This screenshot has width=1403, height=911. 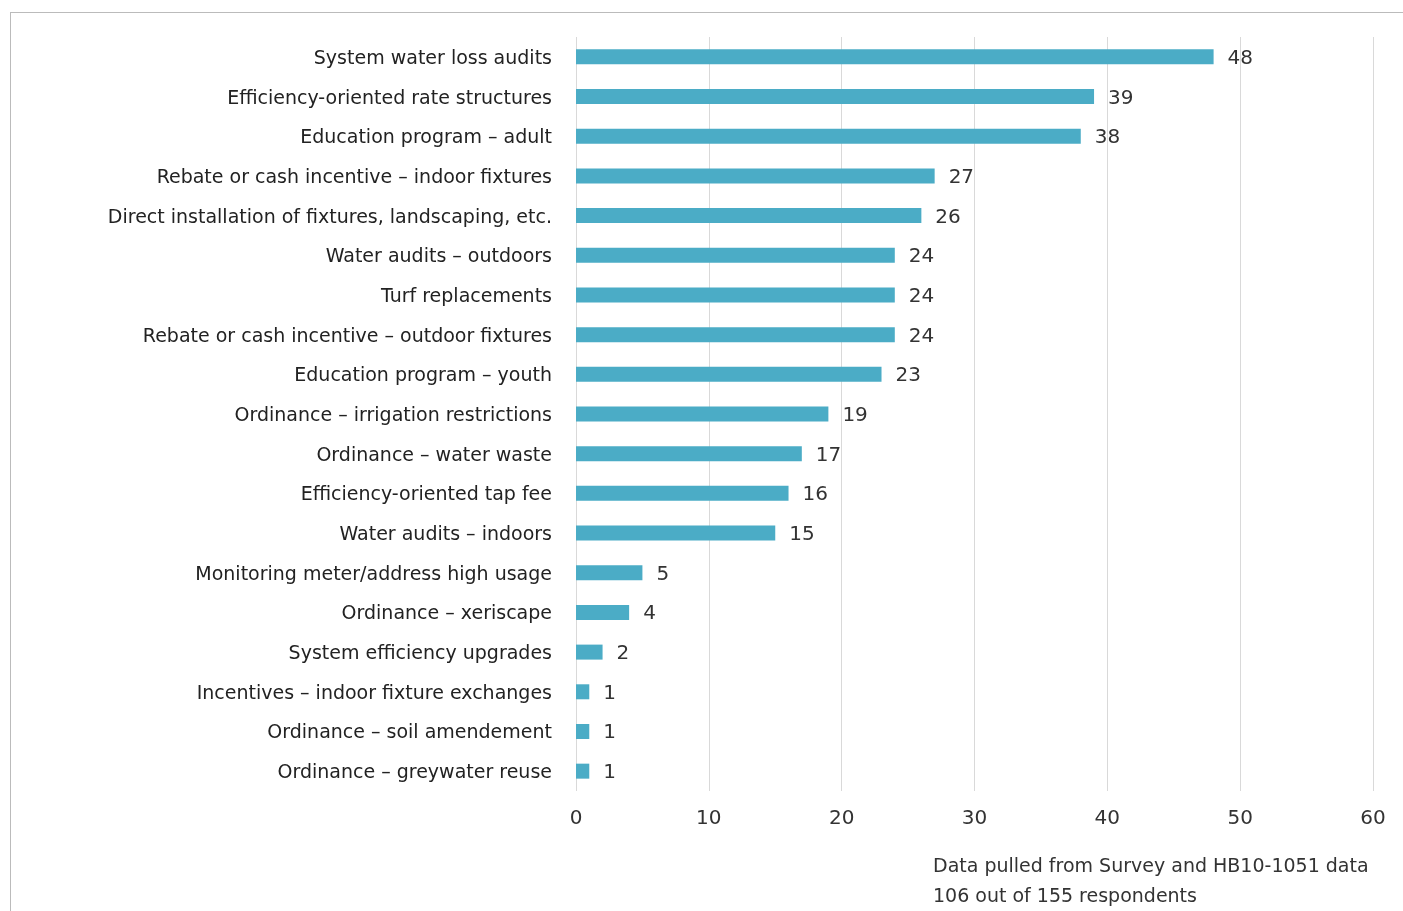 I want to click on x-tick-label: 60, so click(x=1373, y=817).